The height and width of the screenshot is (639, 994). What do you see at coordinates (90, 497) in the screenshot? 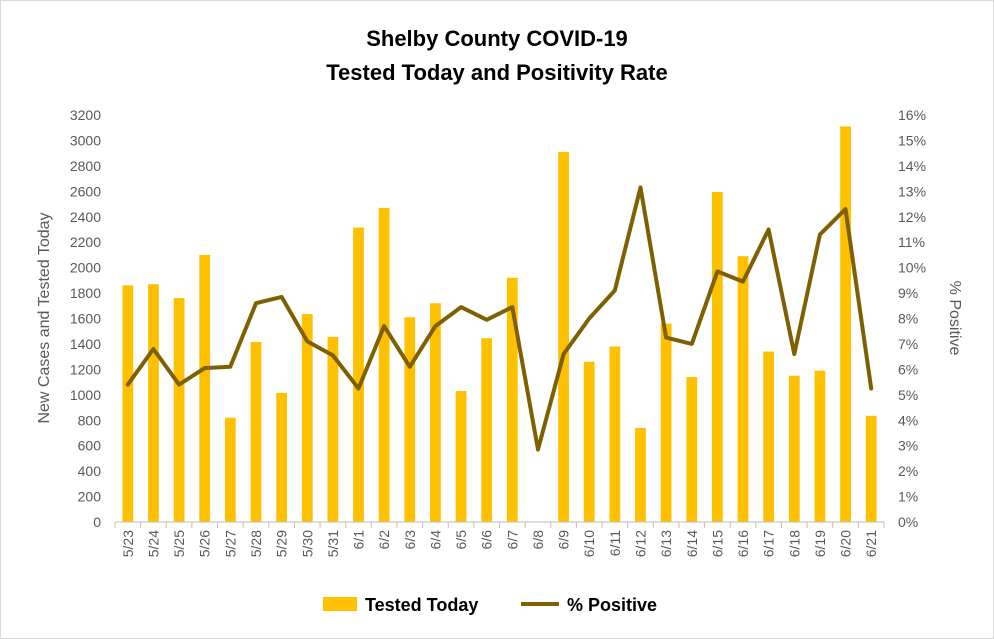
I see `y-left-tick-label: 200` at bounding box center [90, 497].